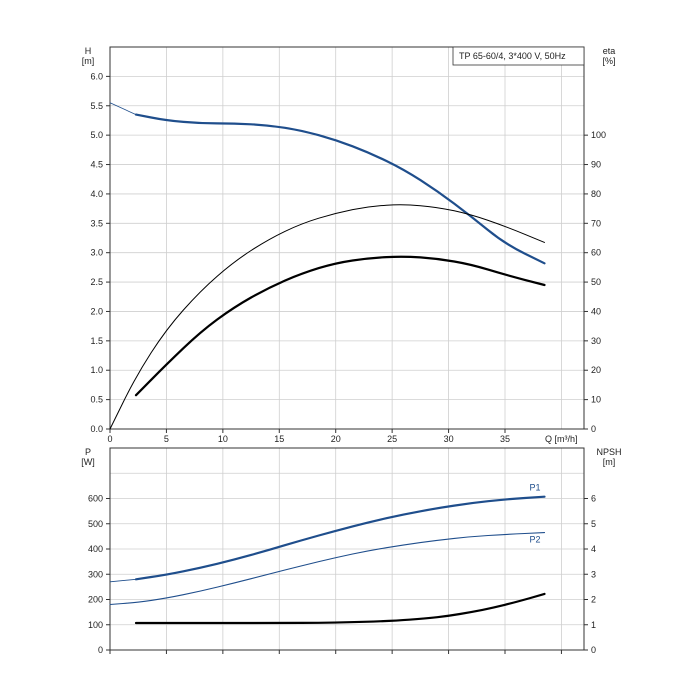 The width and height of the screenshot is (700, 700). What do you see at coordinates (534, 540) in the screenshot?
I see `series-label-p2: P2` at bounding box center [534, 540].